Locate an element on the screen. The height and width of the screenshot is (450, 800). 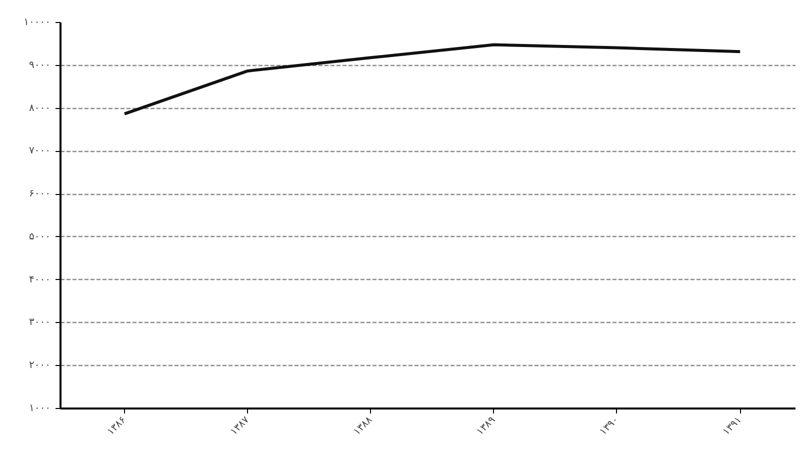
x-tick-label: ۱۳۸۶ is located at coordinates (116, 426).